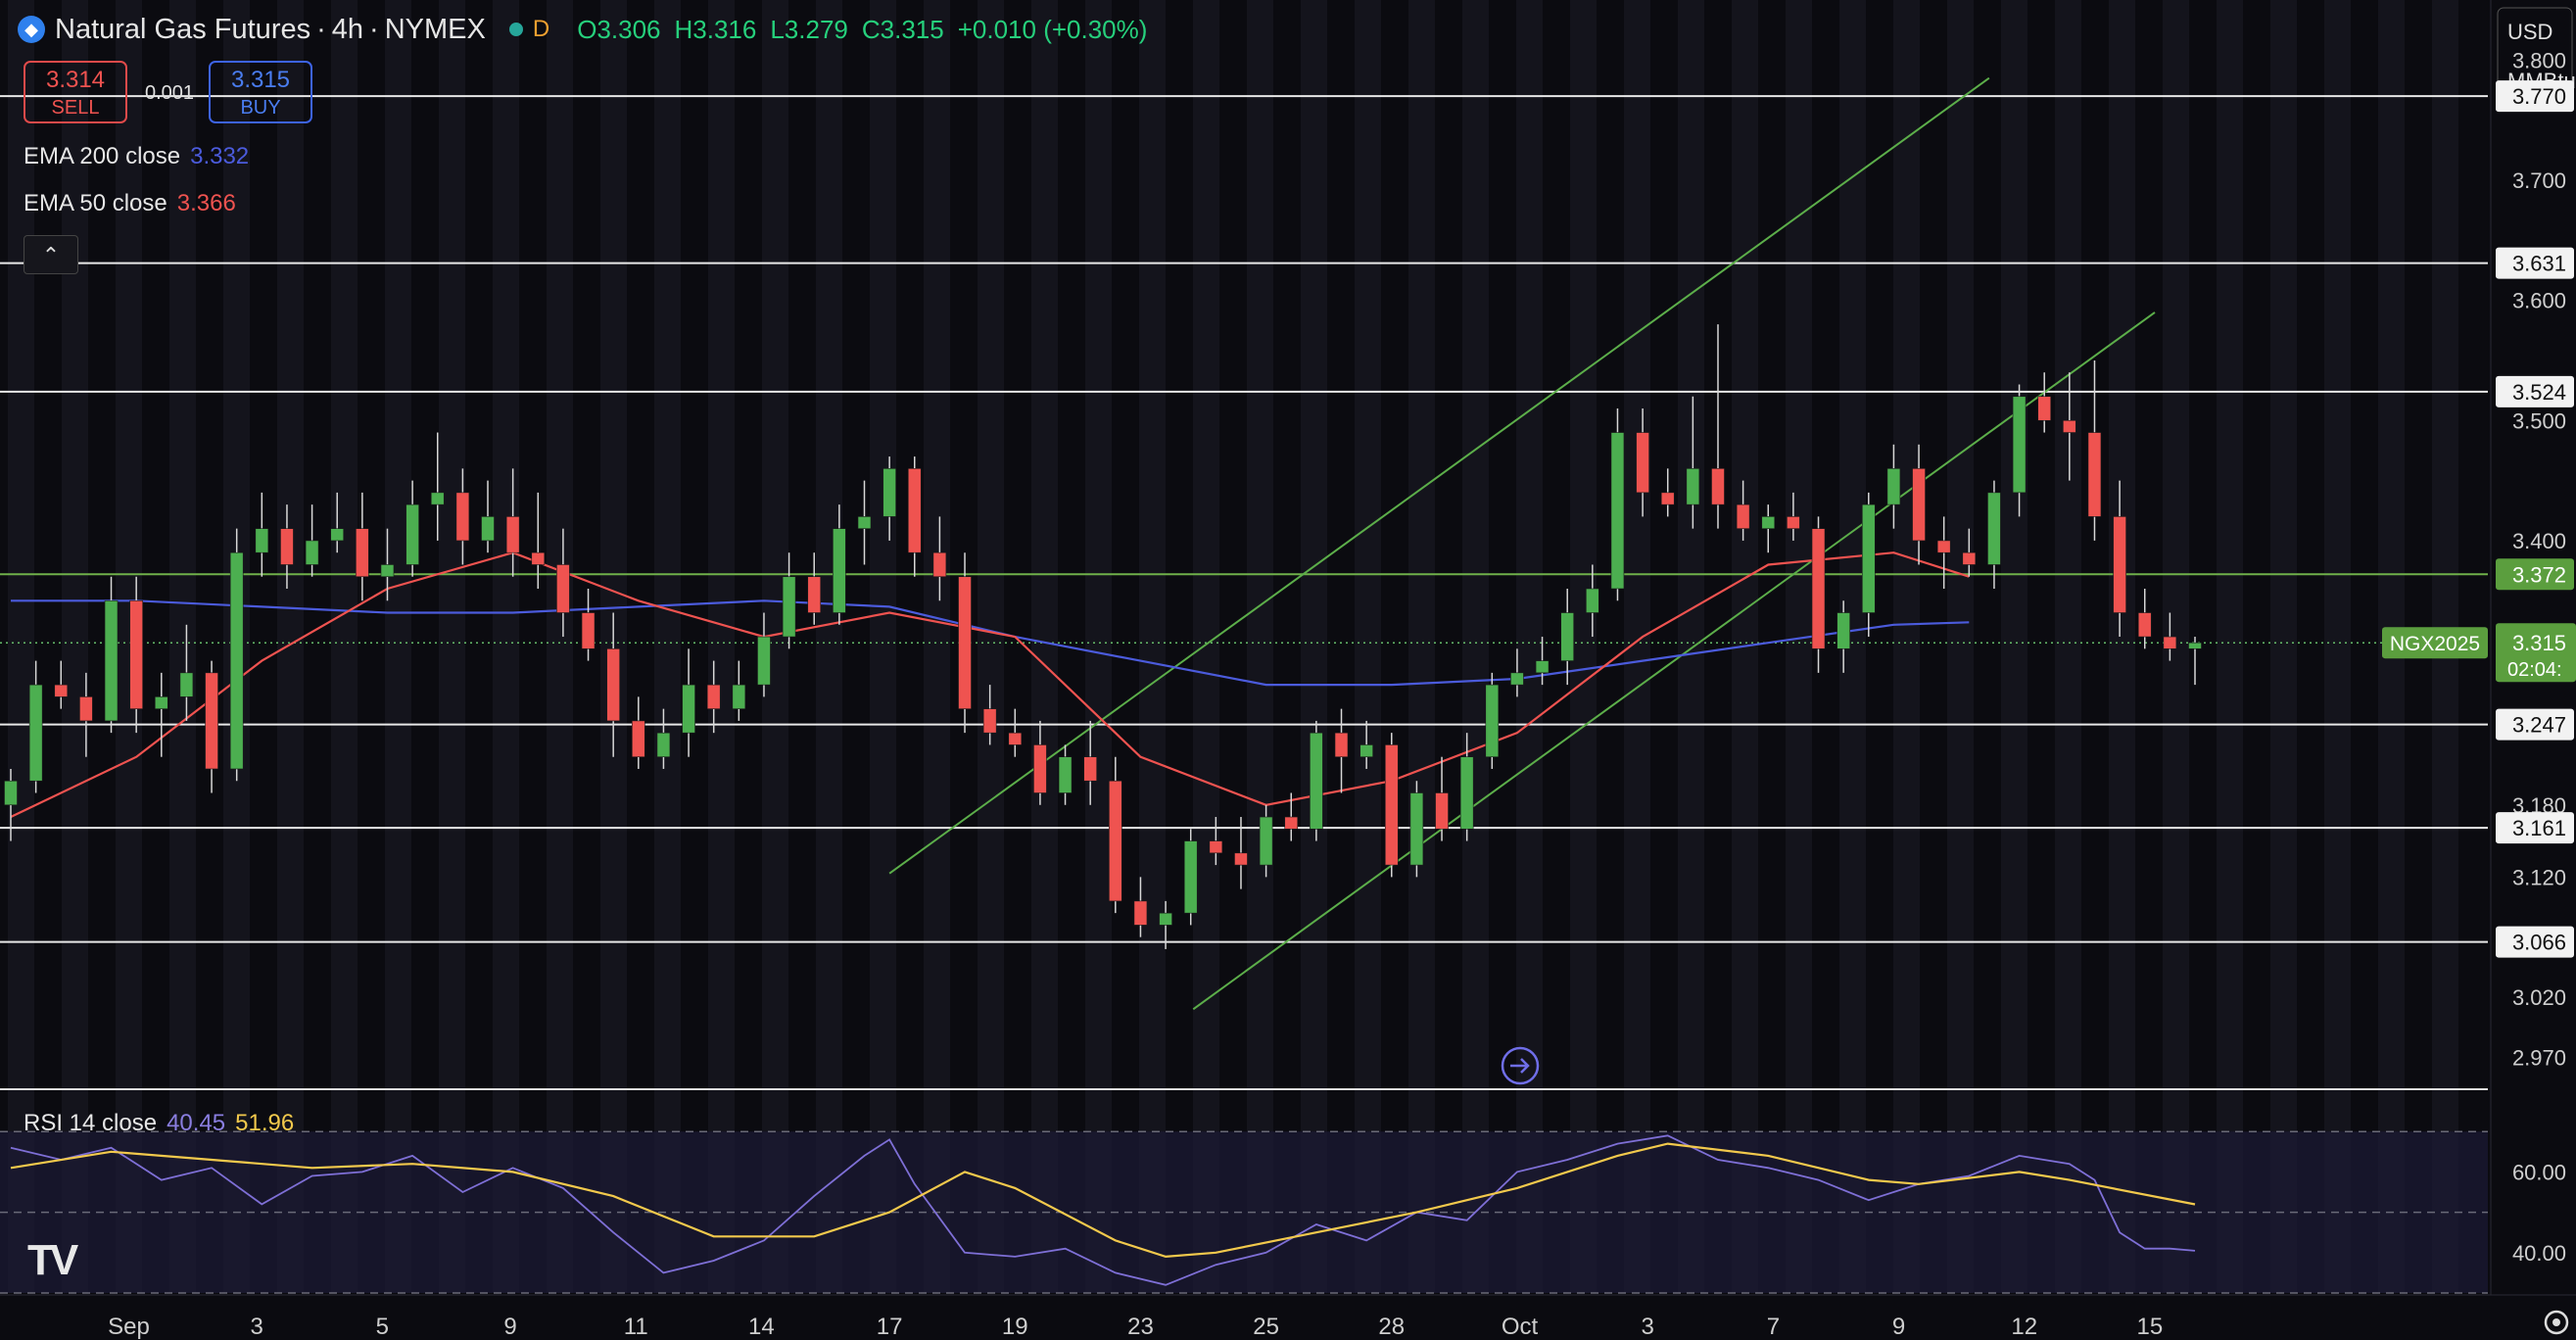 The width and height of the screenshot is (2576, 1340). What do you see at coordinates (260, 92) in the screenshot?
I see `buy-button: 3.315 BUY` at bounding box center [260, 92].